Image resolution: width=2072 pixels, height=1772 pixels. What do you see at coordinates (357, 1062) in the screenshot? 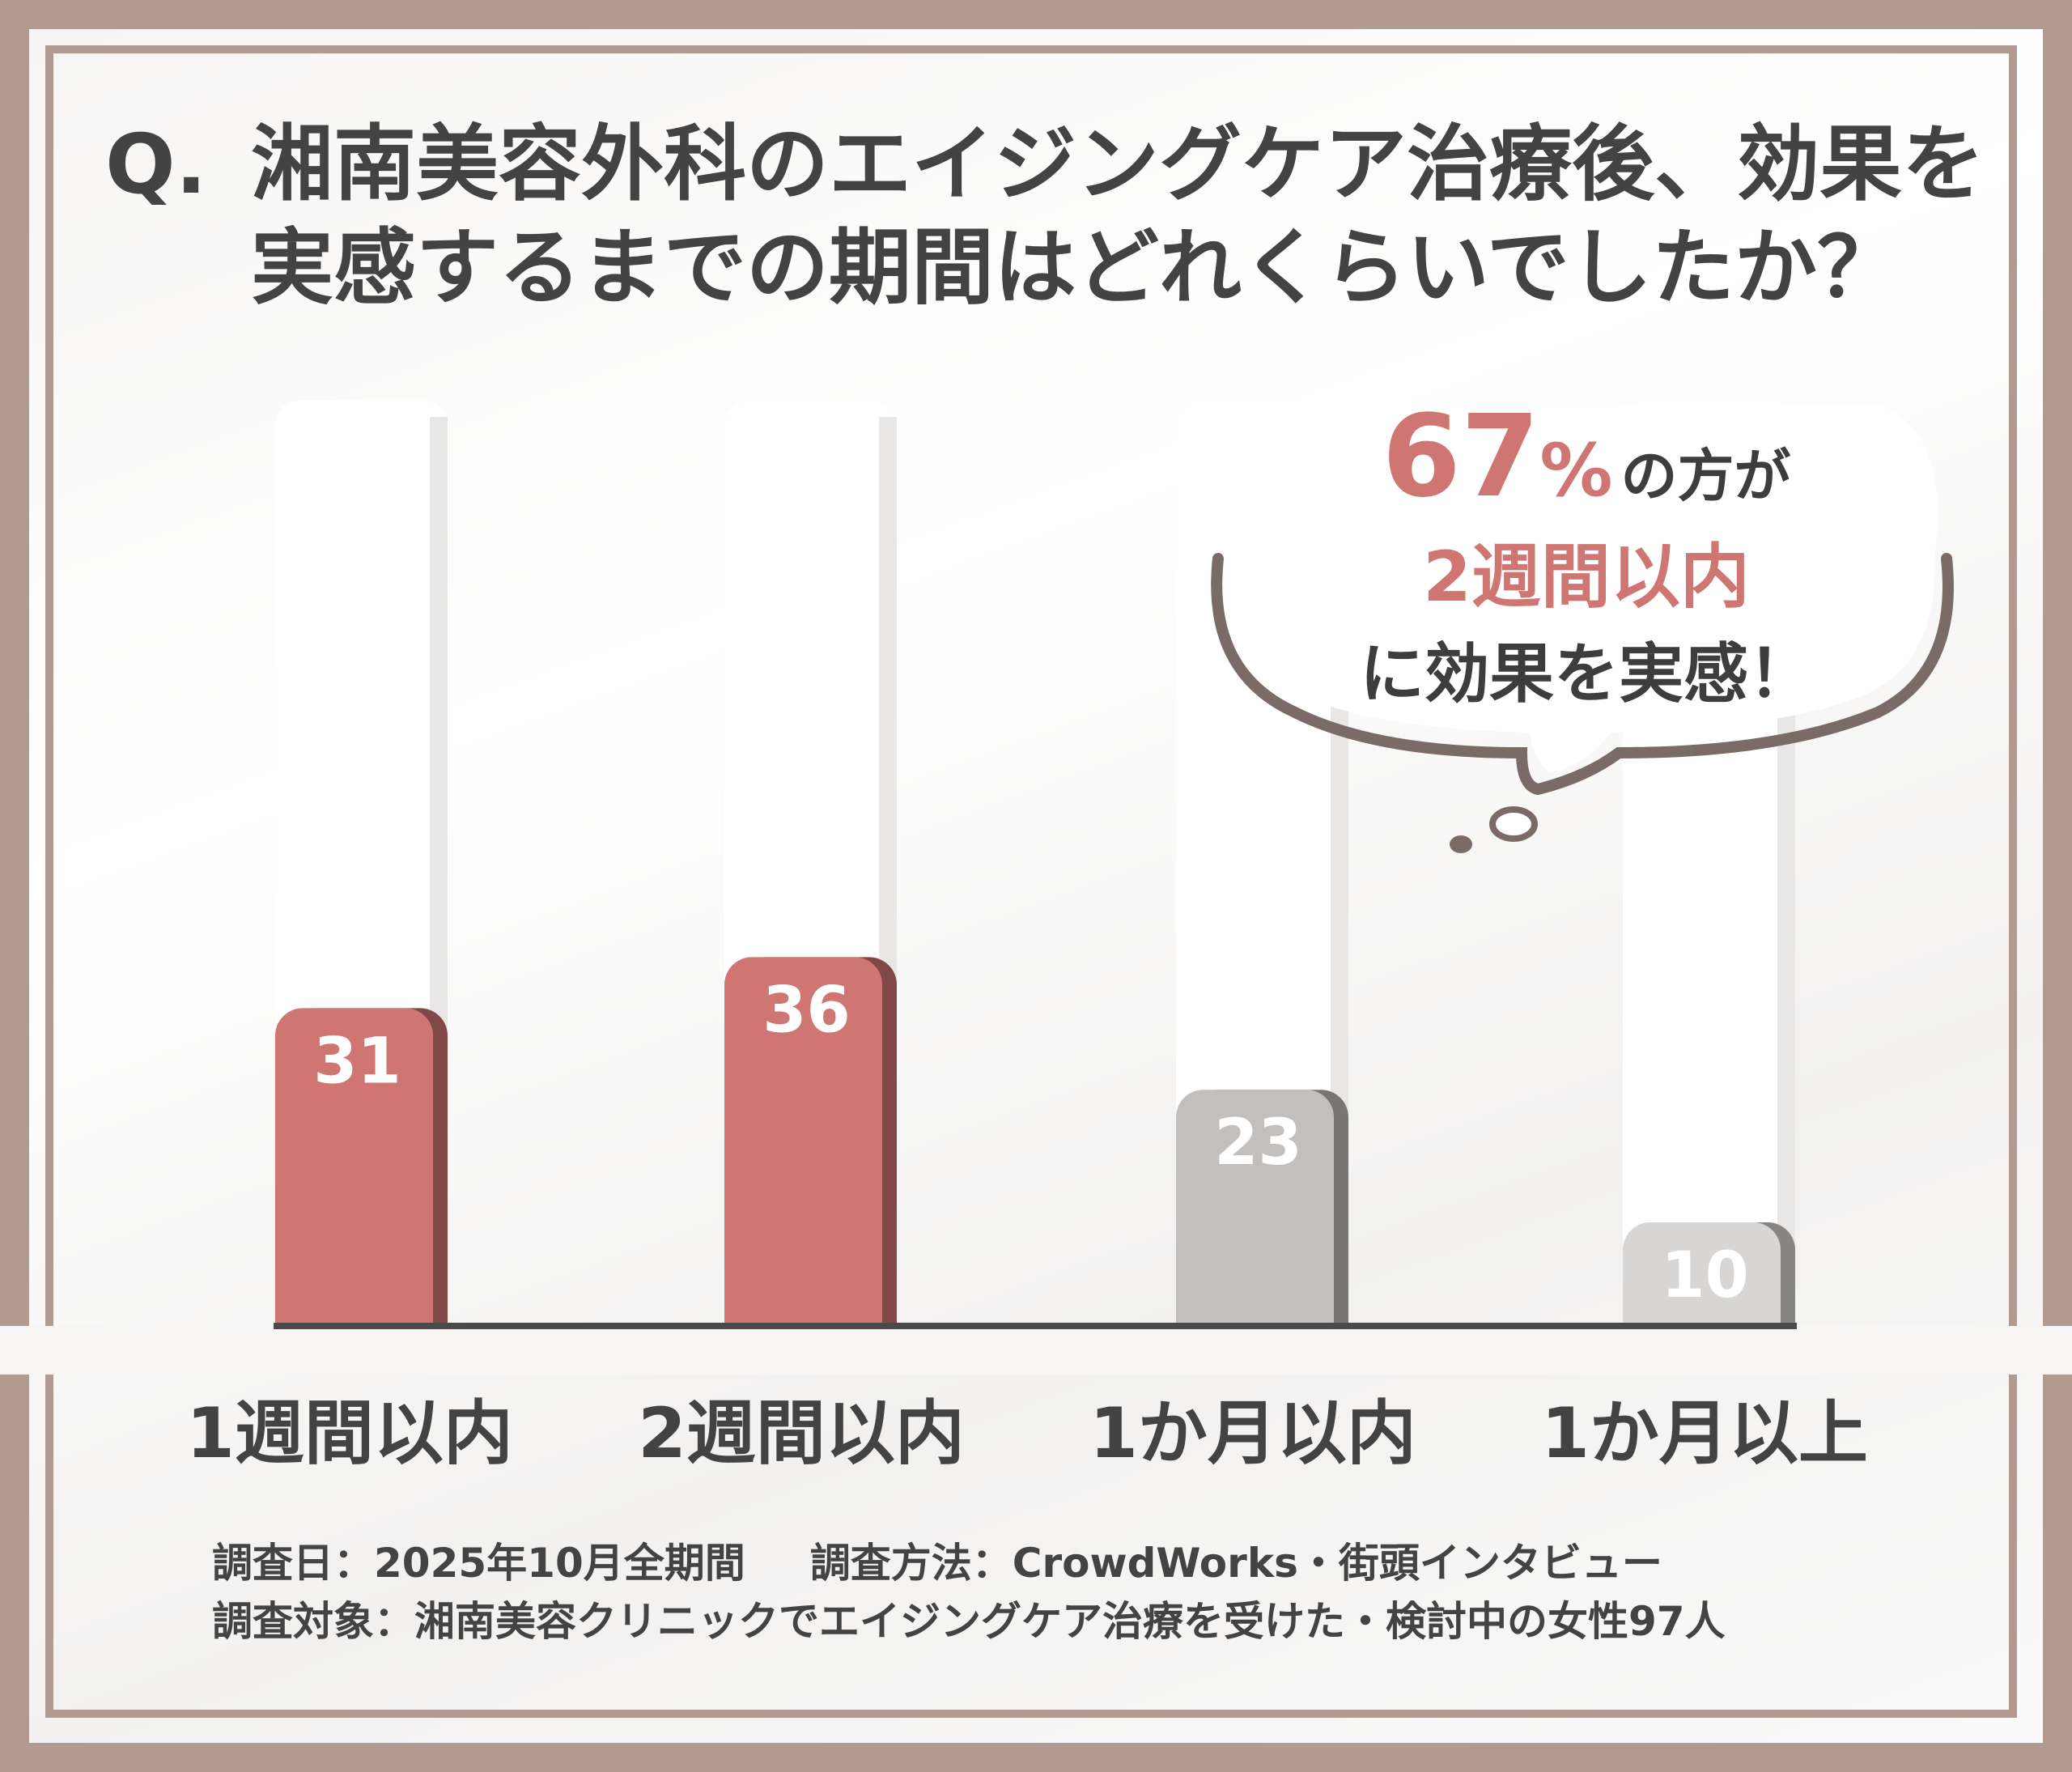
I see `bar-value-label-1: 31` at bounding box center [357, 1062].